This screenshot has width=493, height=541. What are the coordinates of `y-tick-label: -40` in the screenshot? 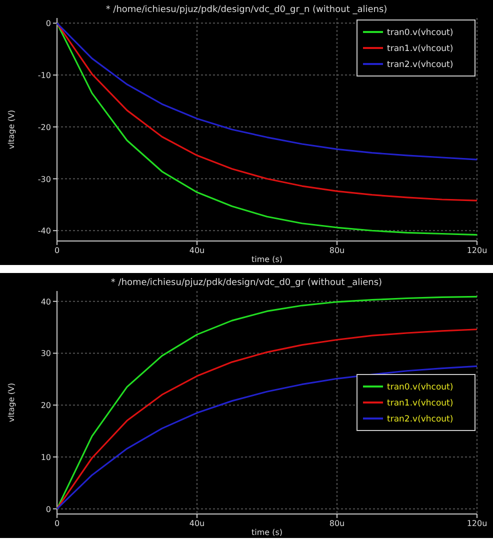 It's located at (44, 231).